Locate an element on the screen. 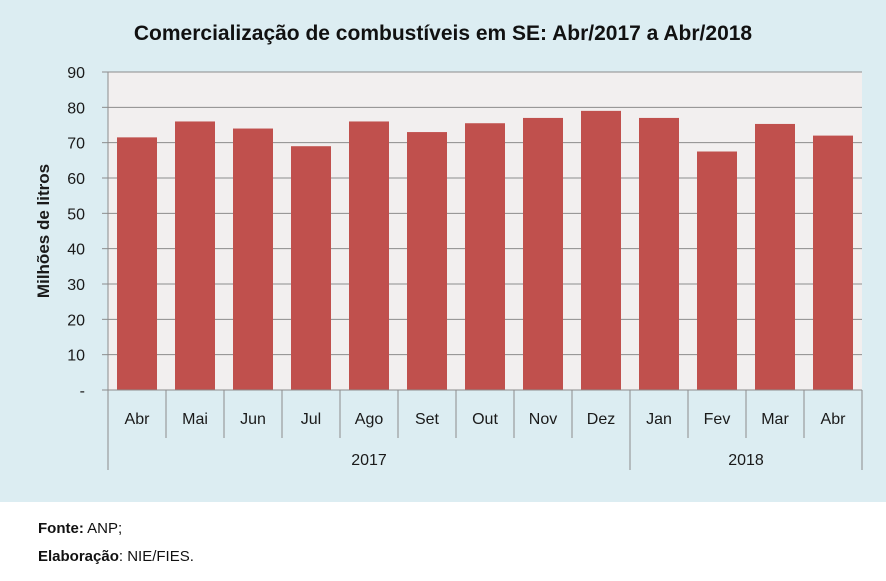  x-tick-label: Nov is located at coordinates (543, 419).